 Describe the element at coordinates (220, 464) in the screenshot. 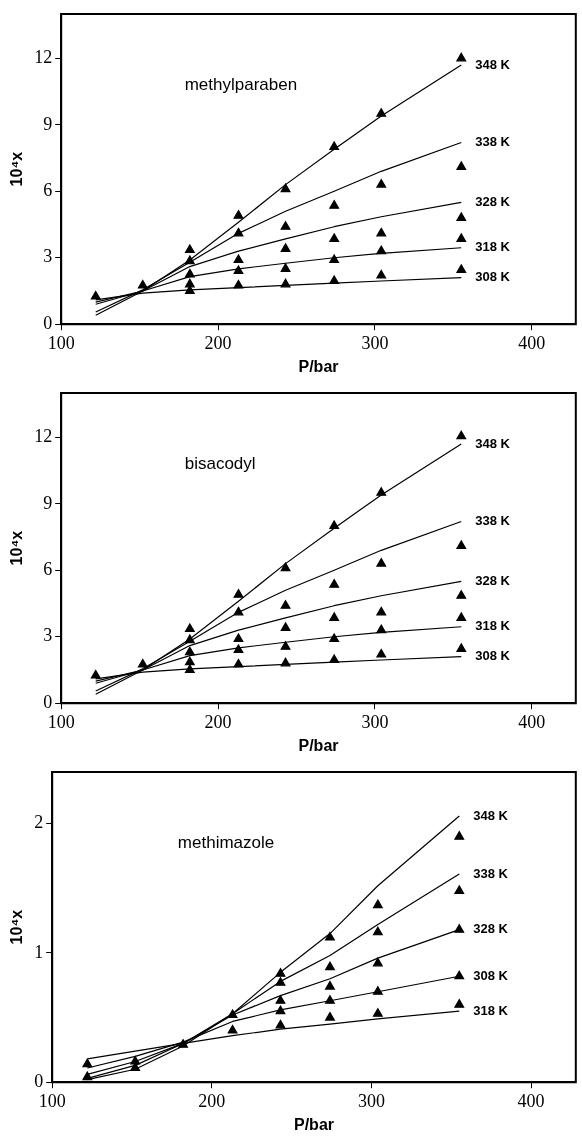

I see `text: bisacodyl` at that location.